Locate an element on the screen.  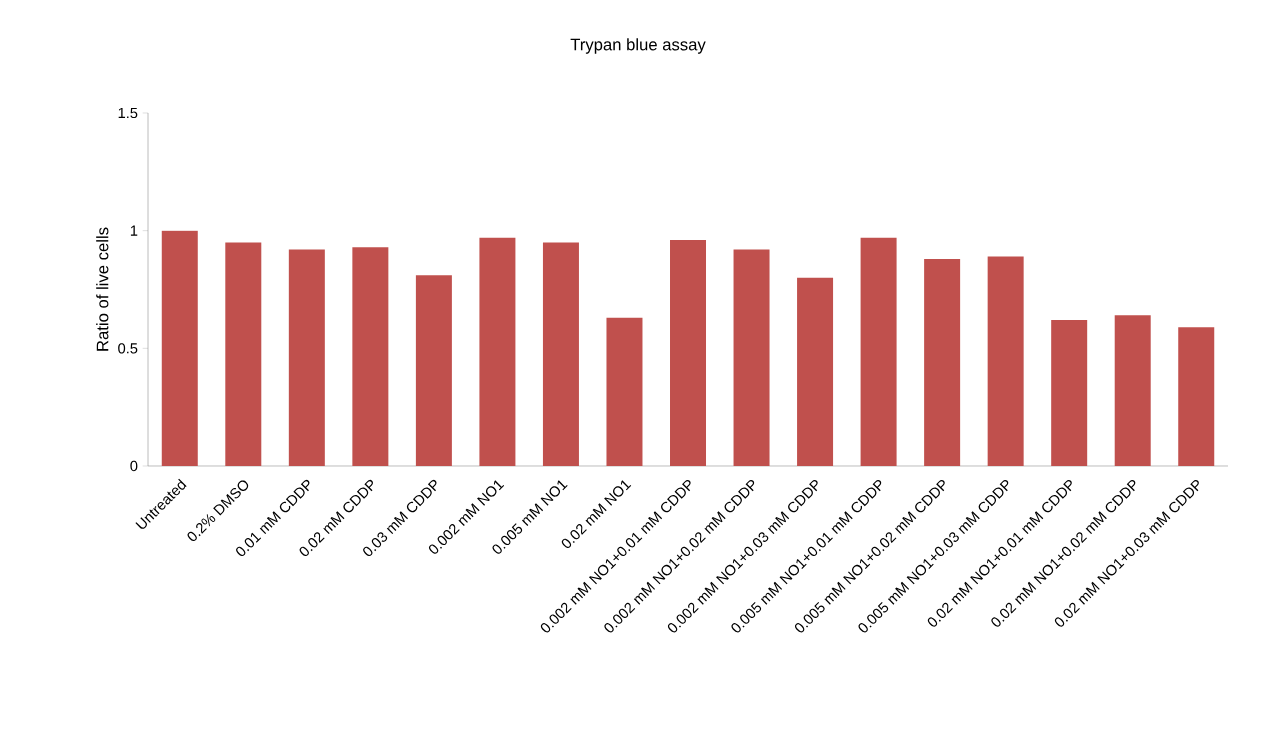
y-tick-label: 0 is located at coordinates (134, 466).